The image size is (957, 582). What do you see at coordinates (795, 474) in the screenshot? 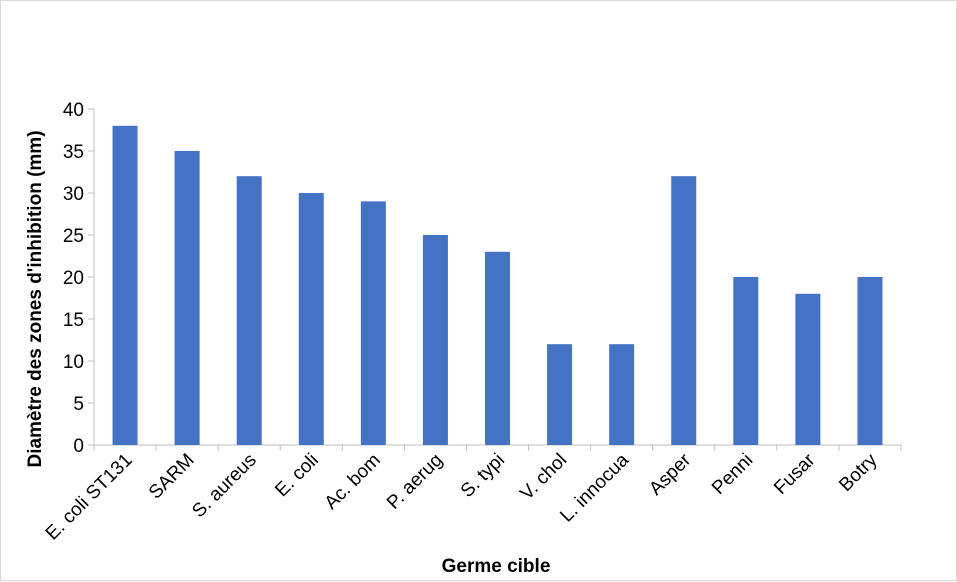
I see `x-tick-label: Fusar` at bounding box center [795, 474].